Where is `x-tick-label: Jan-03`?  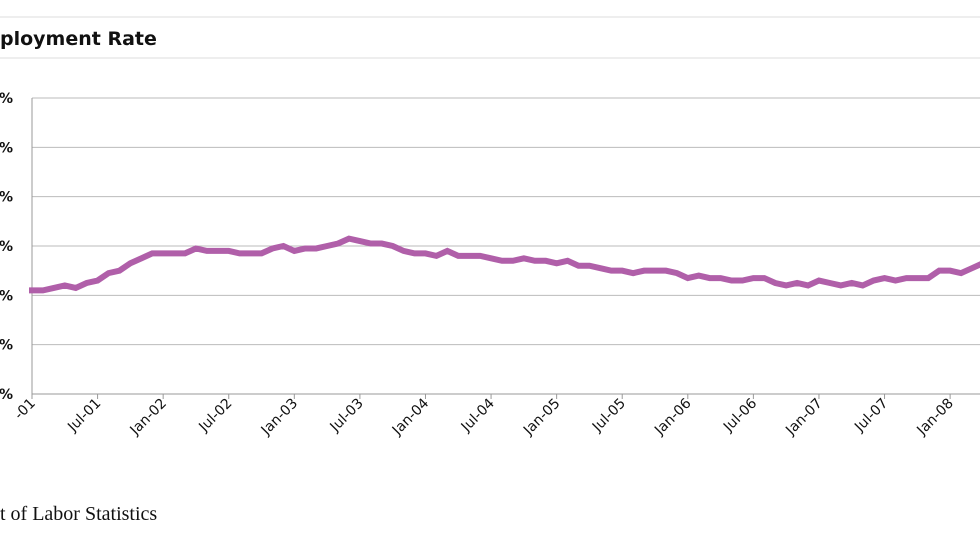 x-tick-label: Jan-03 is located at coordinates (279, 417).